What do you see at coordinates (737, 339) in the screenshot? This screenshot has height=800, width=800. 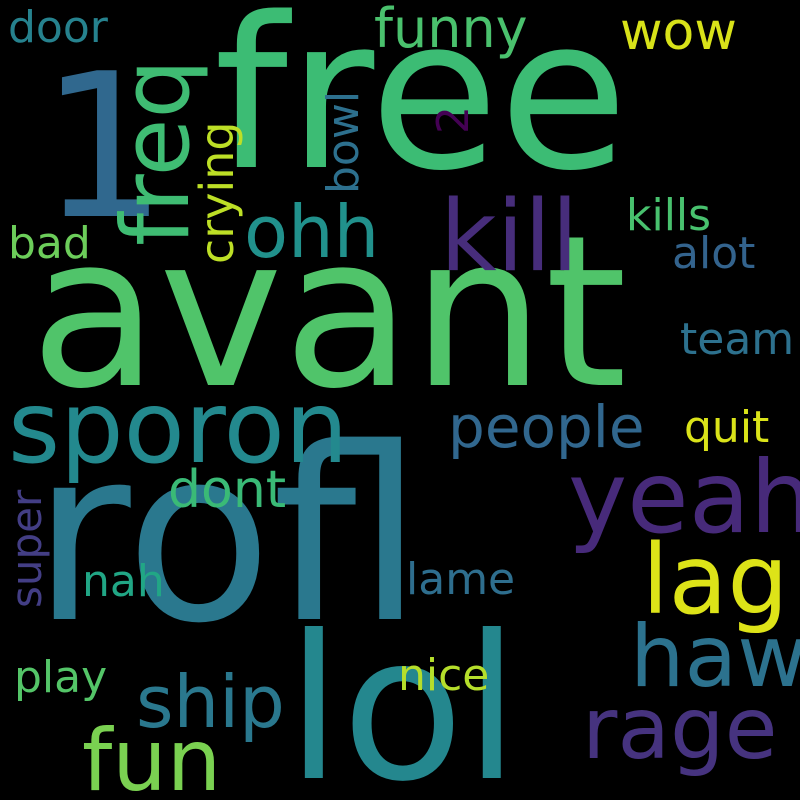 I see `word-team: team` at bounding box center [737, 339].